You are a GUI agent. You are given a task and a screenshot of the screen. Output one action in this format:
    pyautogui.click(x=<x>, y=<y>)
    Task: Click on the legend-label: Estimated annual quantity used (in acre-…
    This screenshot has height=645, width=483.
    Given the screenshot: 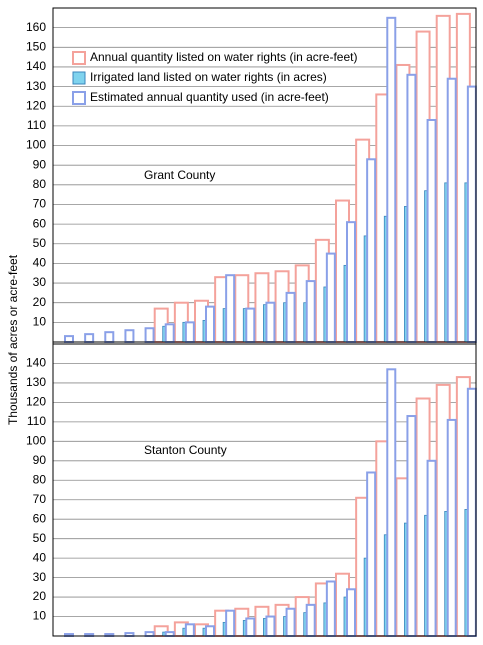 What is the action you would take?
    pyautogui.click(x=209, y=97)
    